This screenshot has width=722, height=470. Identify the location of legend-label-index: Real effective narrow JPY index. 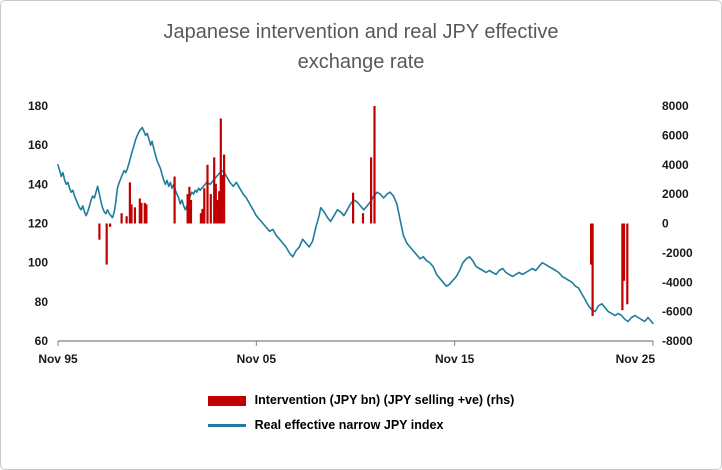
(349, 425).